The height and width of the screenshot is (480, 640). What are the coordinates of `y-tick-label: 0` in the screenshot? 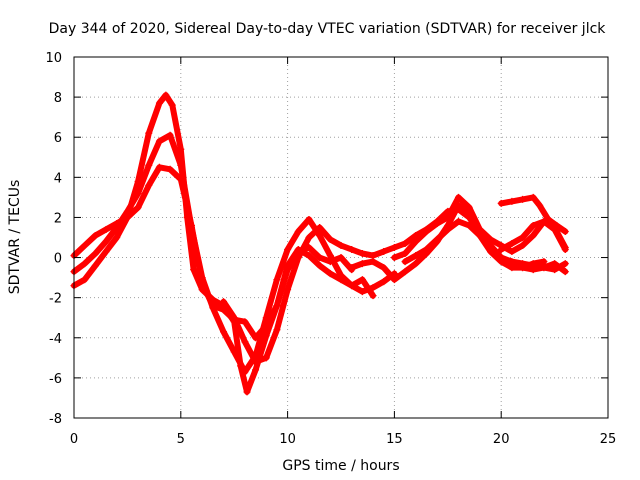 It's located at (58, 259).